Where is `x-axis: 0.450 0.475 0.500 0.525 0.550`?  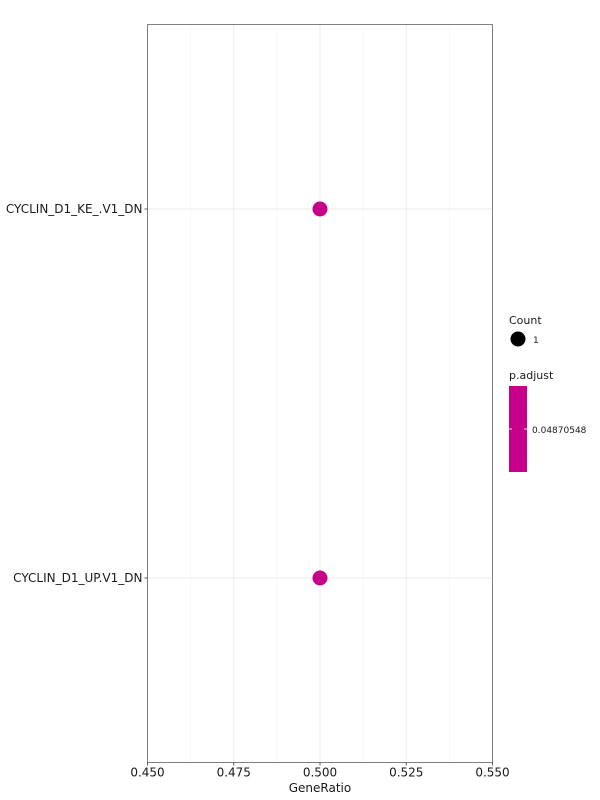
x-axis: 0.450 0.475 0.500 0.525 0.550 is located at coordinates (320, 771).